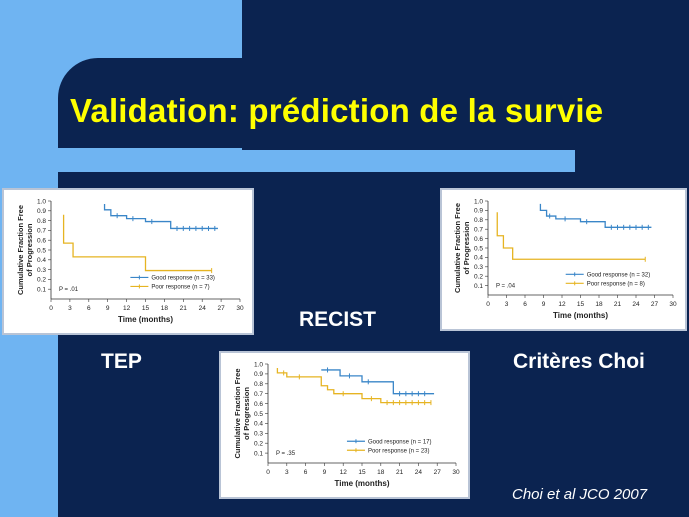  Describe the element at coordinates (506, 287) in the screenshot. I see `p-value: P = .04` at that location.